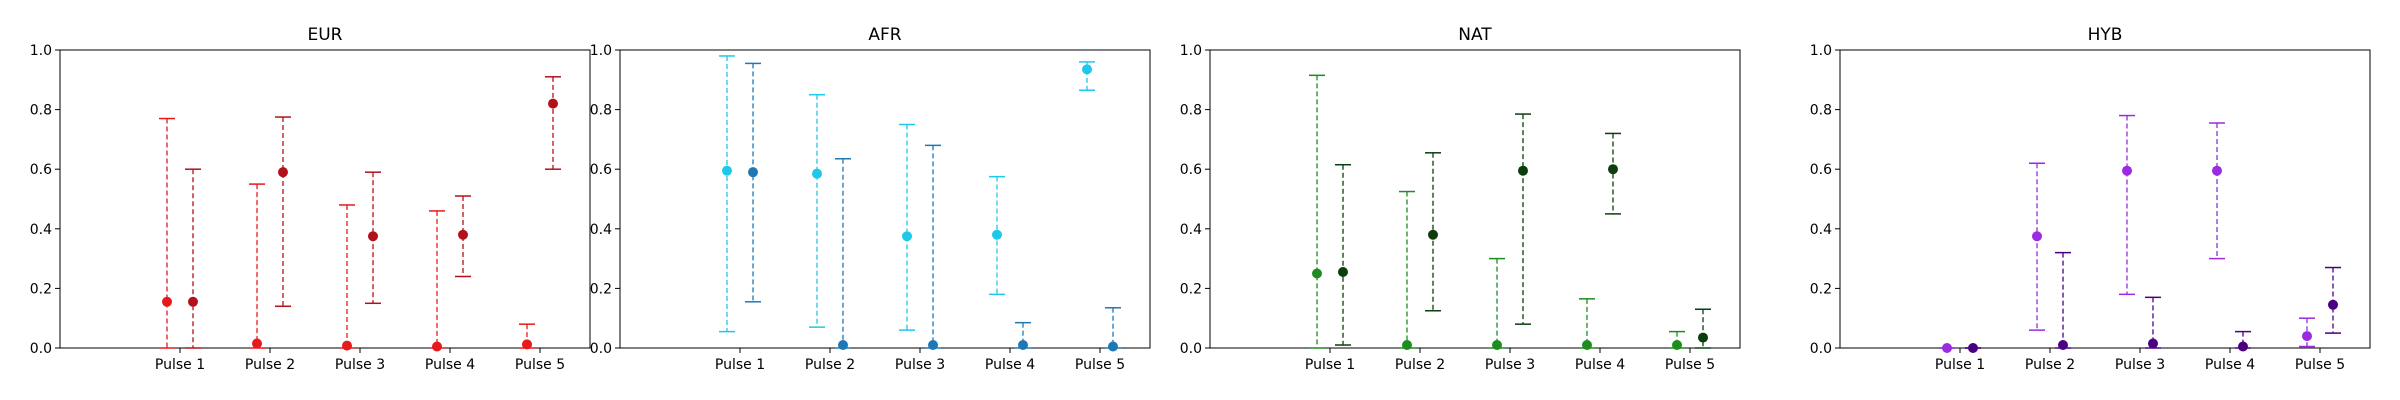  What do you see at coordinates (325, 35) in the screenshot?
I see `panel-title: EUR` at bounding box center [325, 35].